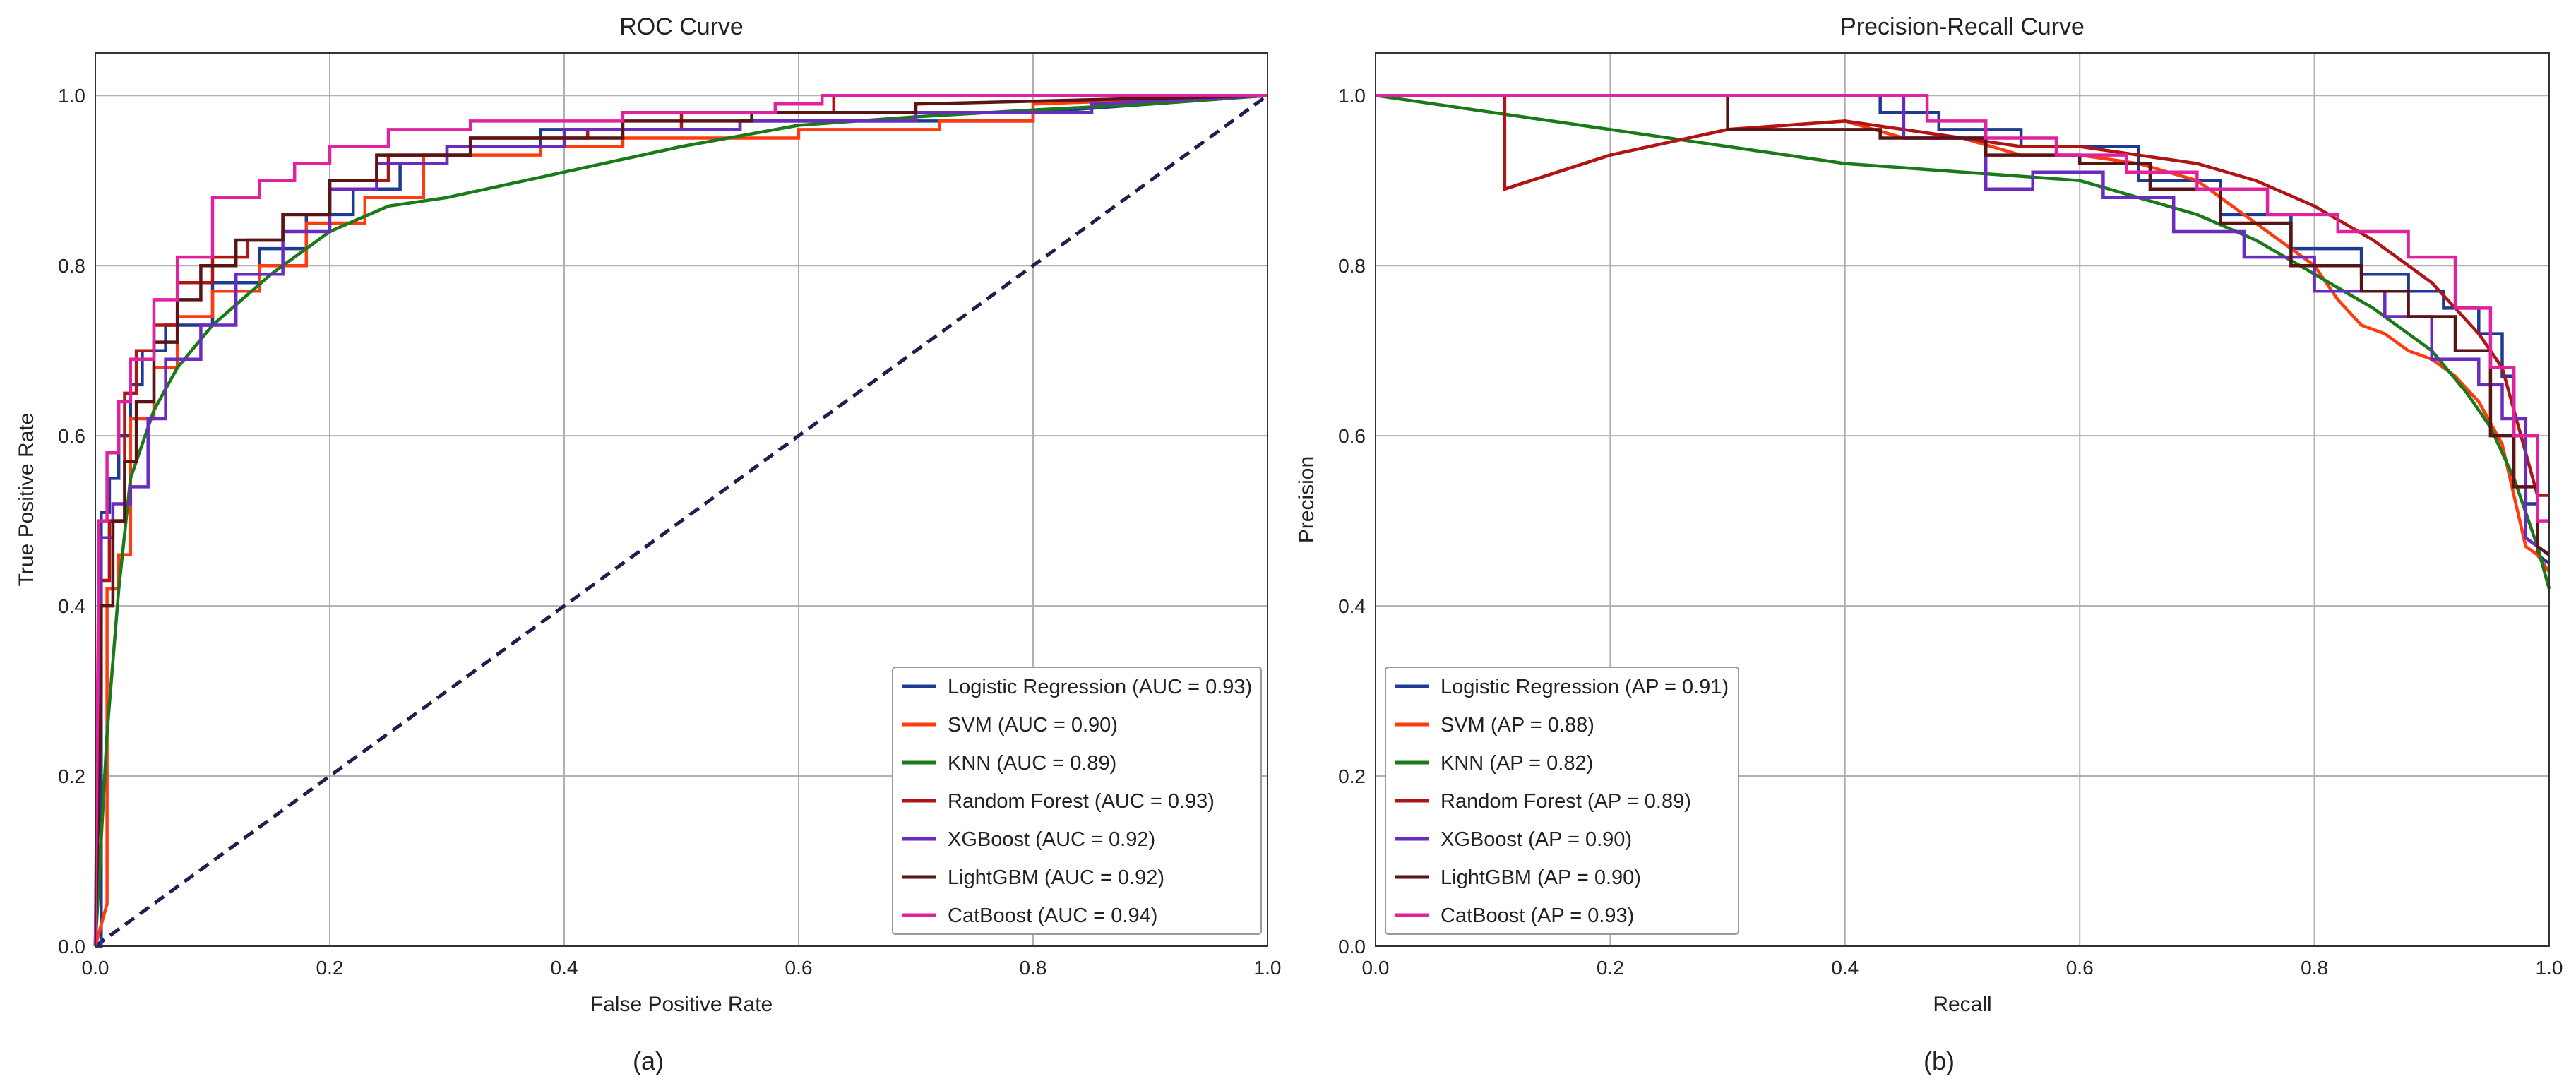  What do you see at coordinates (1352, 266) in the screenshot?
I see `pr-ytick-label-4: 0.8` at bounding box center [1352, 266].